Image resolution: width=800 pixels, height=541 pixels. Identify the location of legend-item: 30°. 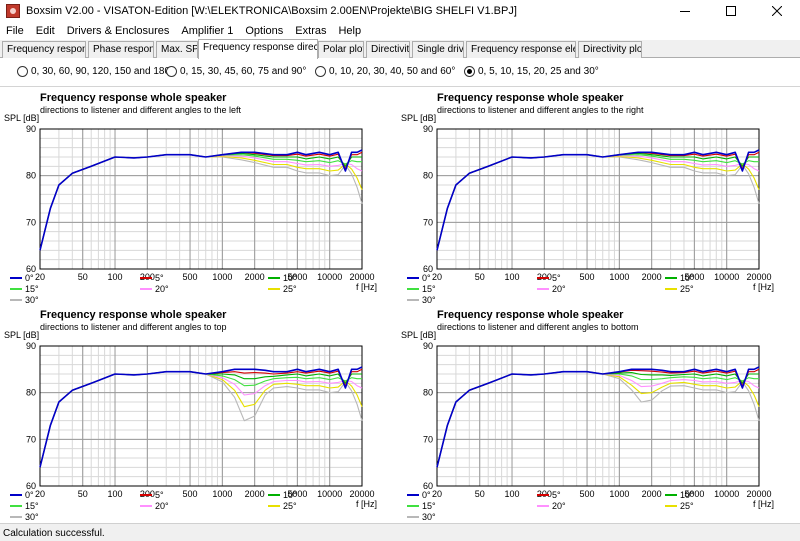
(24, 300).